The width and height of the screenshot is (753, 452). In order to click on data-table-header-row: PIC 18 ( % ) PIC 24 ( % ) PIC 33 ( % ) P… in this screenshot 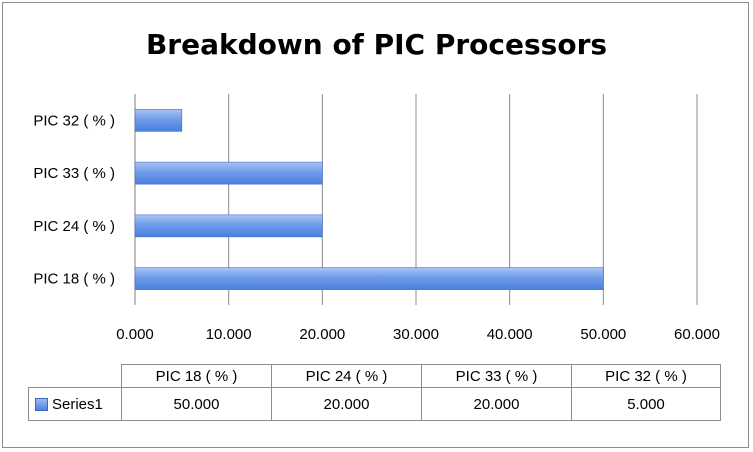, I will do `click(375, 376)`.